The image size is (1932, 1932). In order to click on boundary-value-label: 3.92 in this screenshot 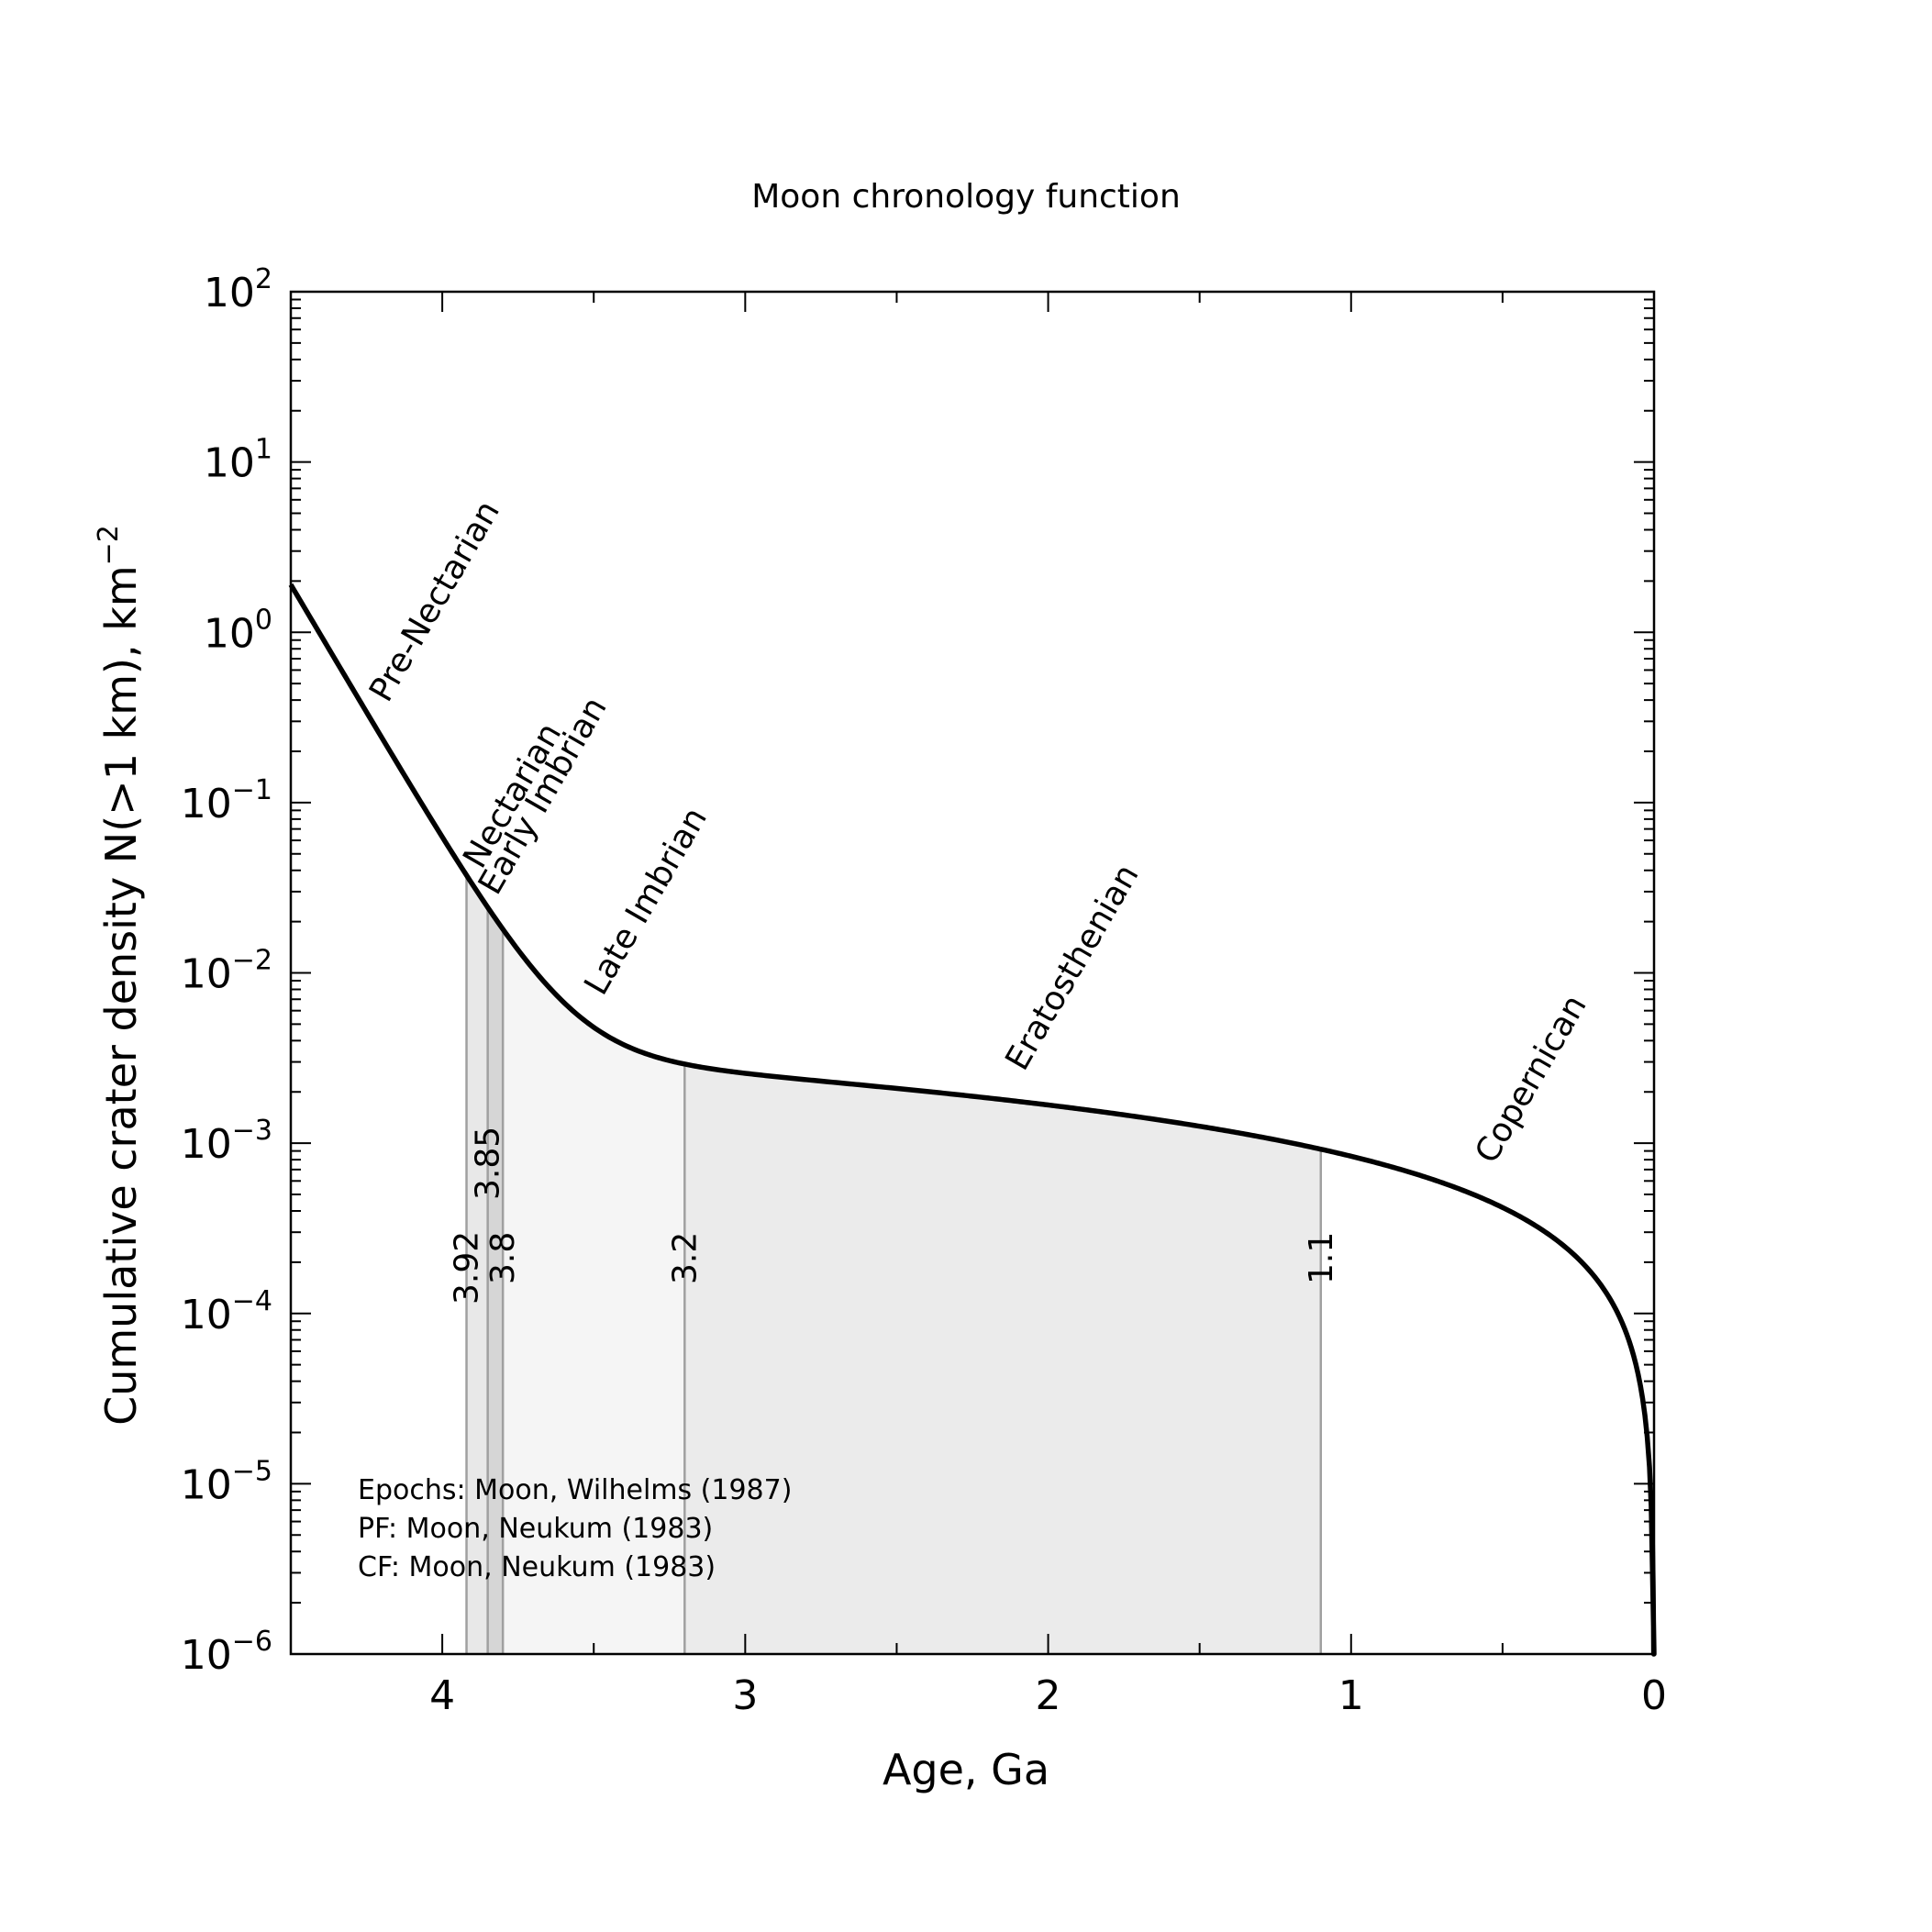, I will do `click(467, 1268)`.